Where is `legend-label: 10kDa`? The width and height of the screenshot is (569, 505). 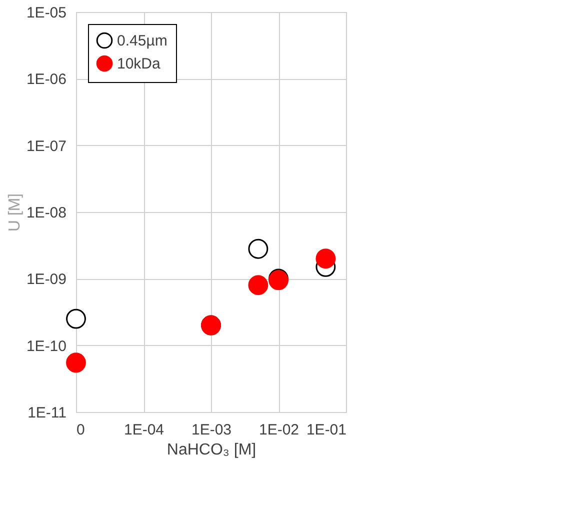
legend-label: 10kDa is located at coordinates (139, 64).